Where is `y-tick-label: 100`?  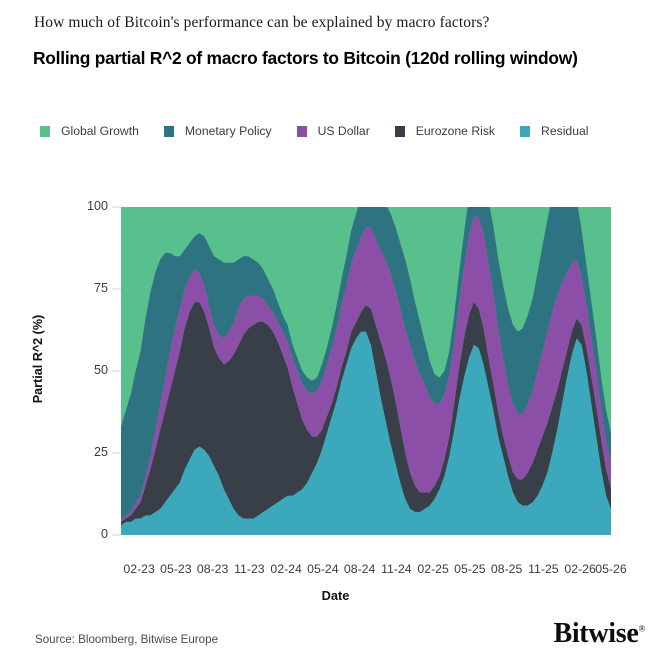
y-tick-label: 100 is located at coordinates (97, 206).